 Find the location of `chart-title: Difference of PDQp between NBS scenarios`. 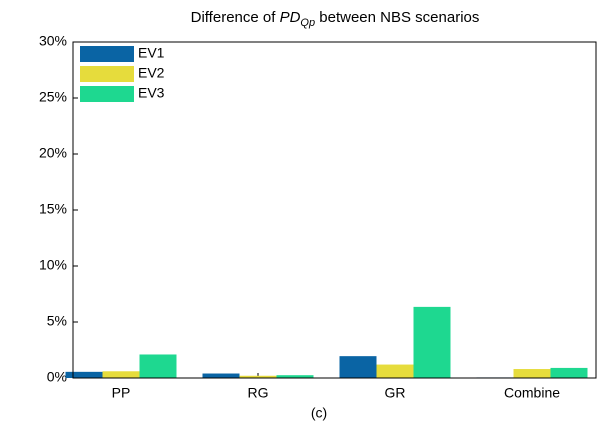

chart-title: Difference of PDQp between NBS scenarios is located at coordinates (335, 19).